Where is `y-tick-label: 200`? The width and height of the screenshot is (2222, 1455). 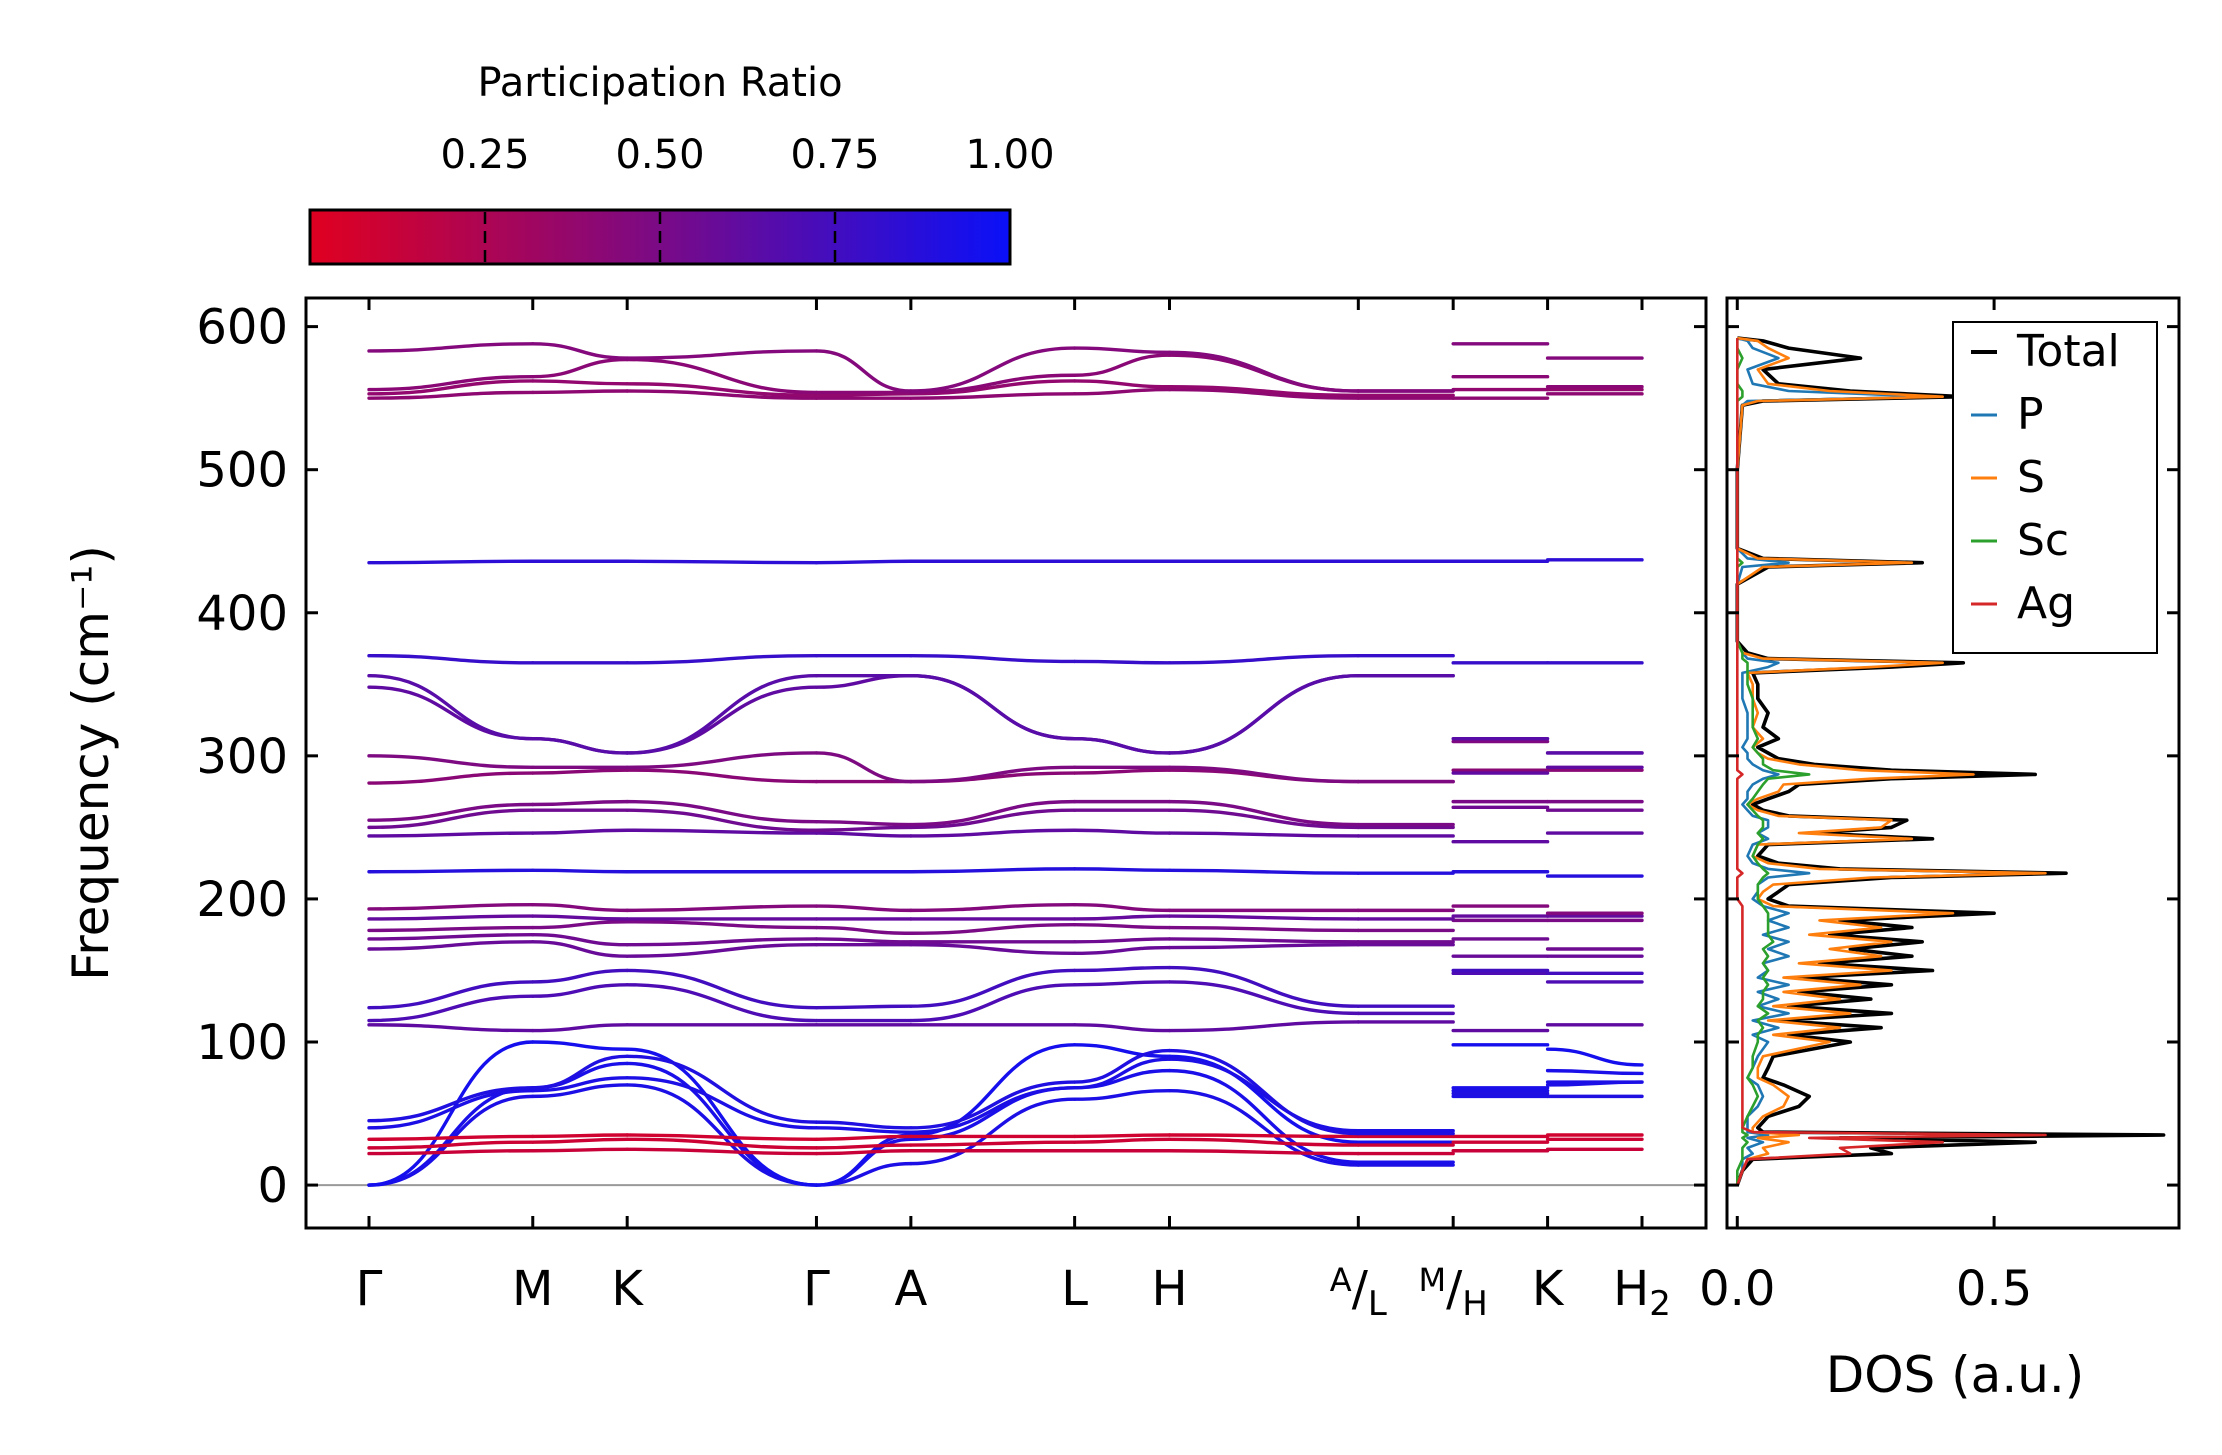 y-tick-label: 200 is located at coordinates (242, 900).